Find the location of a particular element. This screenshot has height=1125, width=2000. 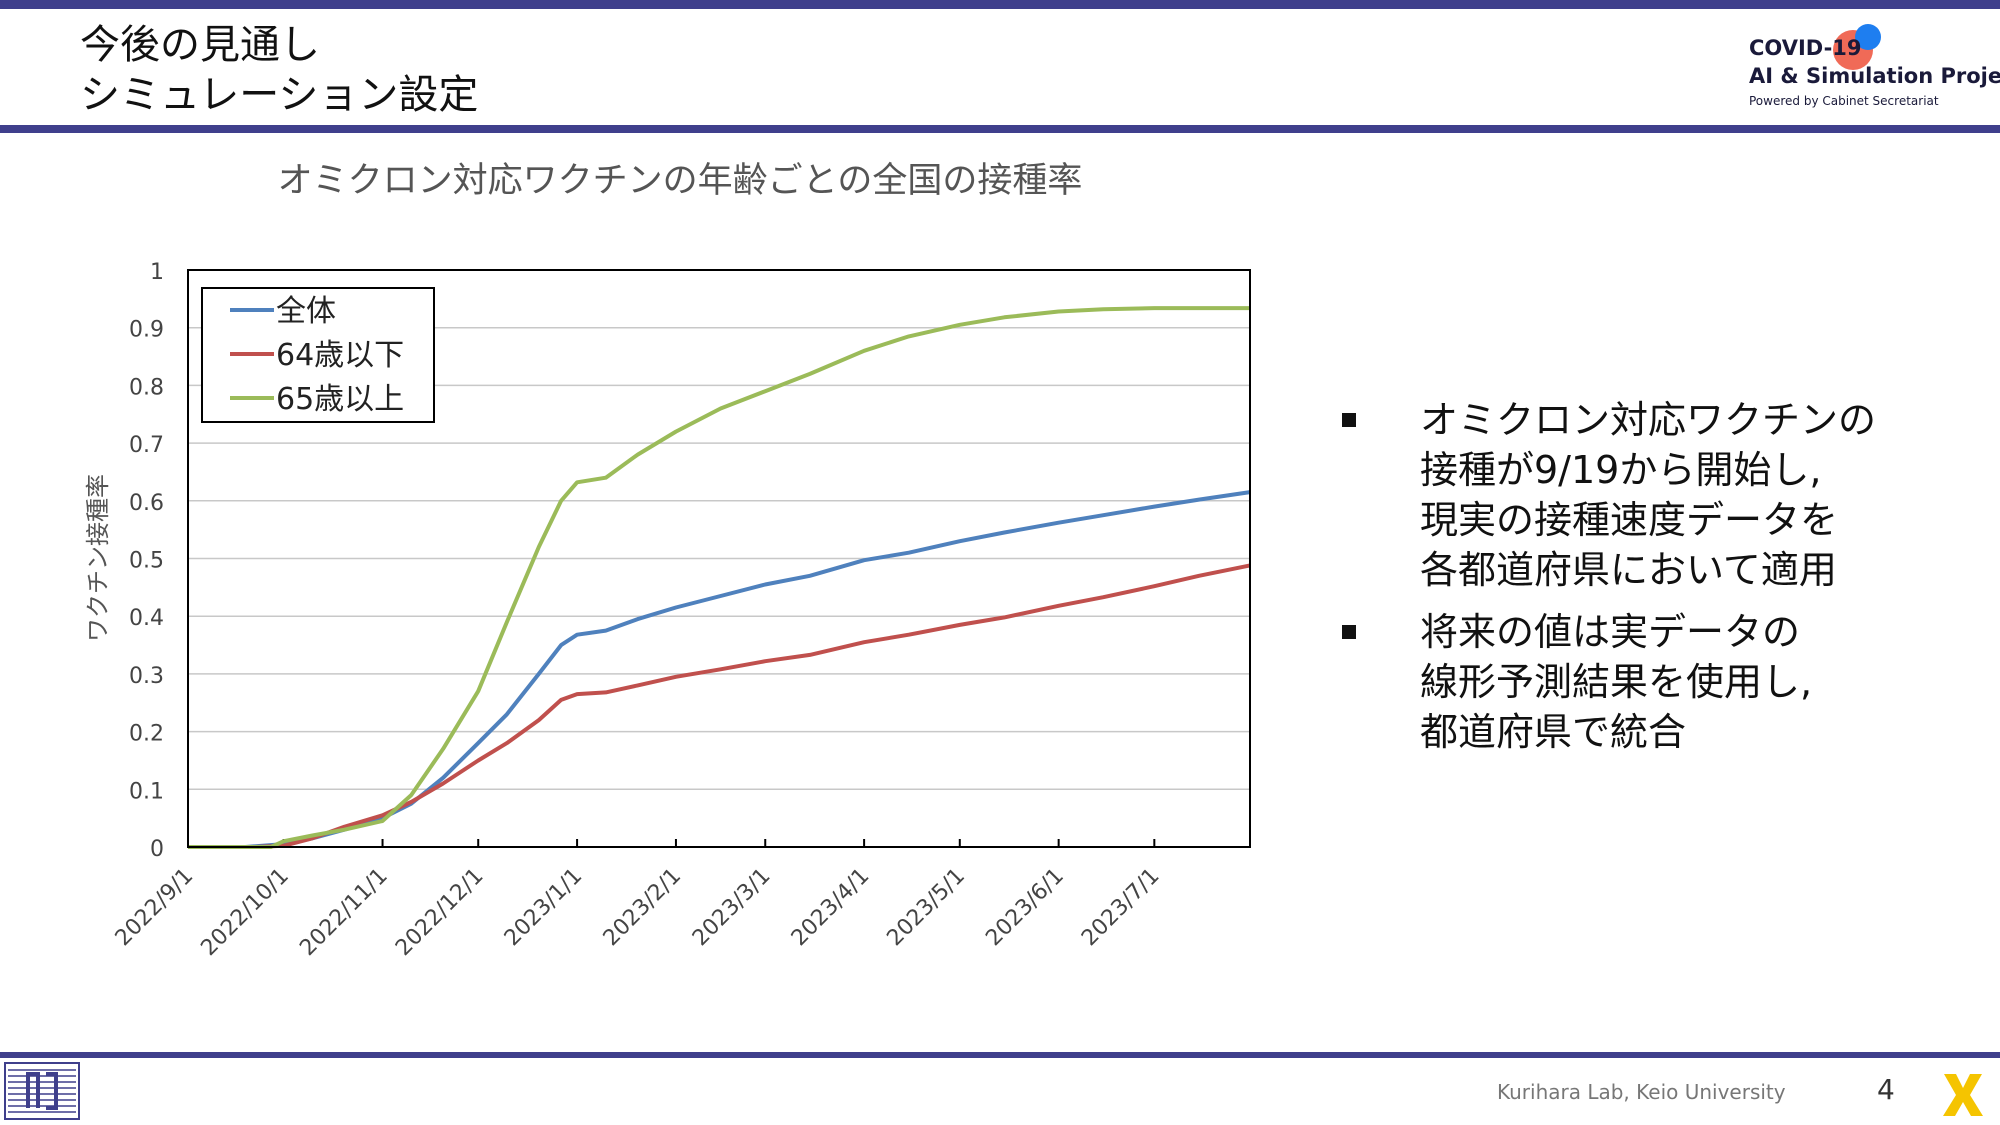

legend-entry: 全体 is located at coordinates (306, 311).